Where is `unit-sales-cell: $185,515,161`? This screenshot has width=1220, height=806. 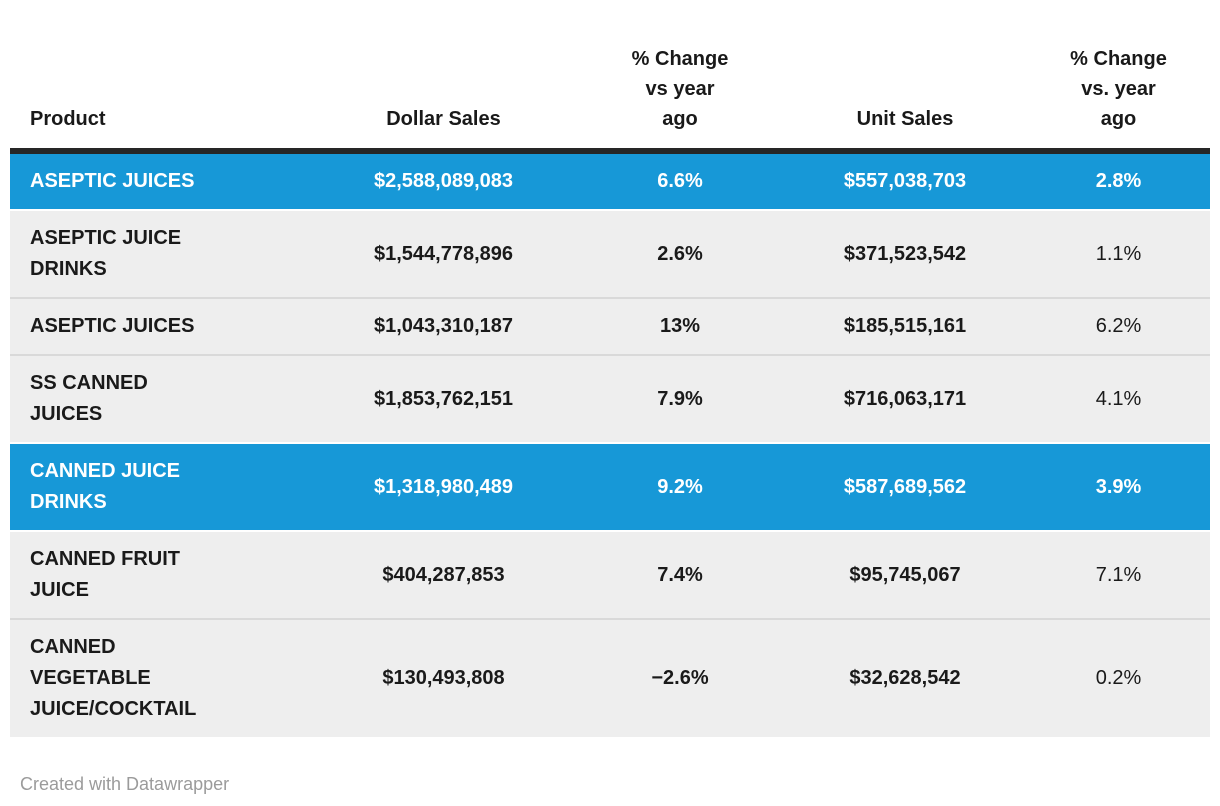 unit-sales-cell: $185,515,161 is located at coordinates (905, 326).